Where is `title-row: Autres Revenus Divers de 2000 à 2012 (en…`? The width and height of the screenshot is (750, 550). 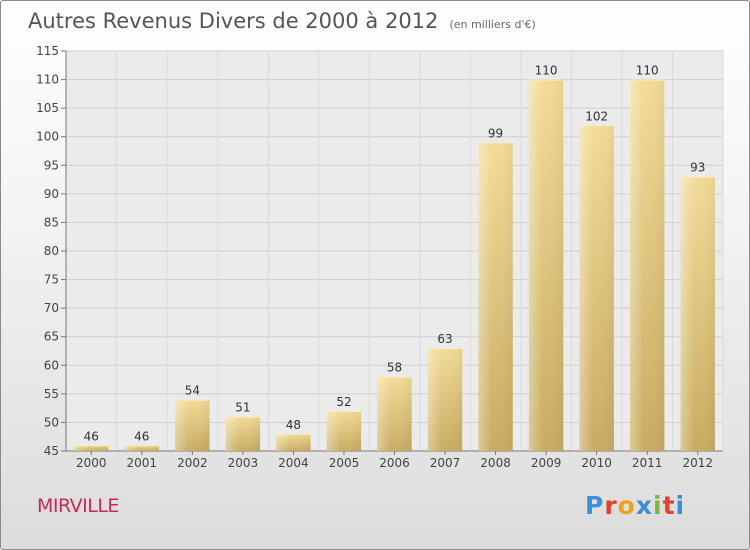 title-row: Autres Revenus Divers de 2000 à 2012 (en… is located at coordinates (282, 21).